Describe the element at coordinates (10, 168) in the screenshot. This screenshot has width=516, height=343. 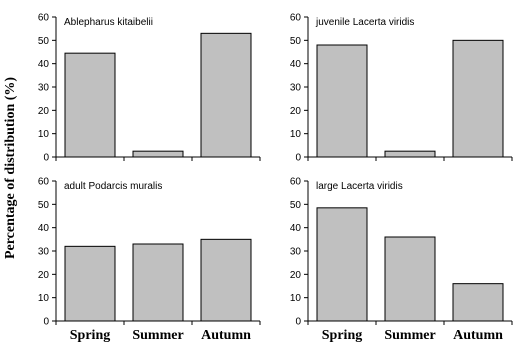
I see `y-axis-label: Percentage of distribution (%)` at that location.